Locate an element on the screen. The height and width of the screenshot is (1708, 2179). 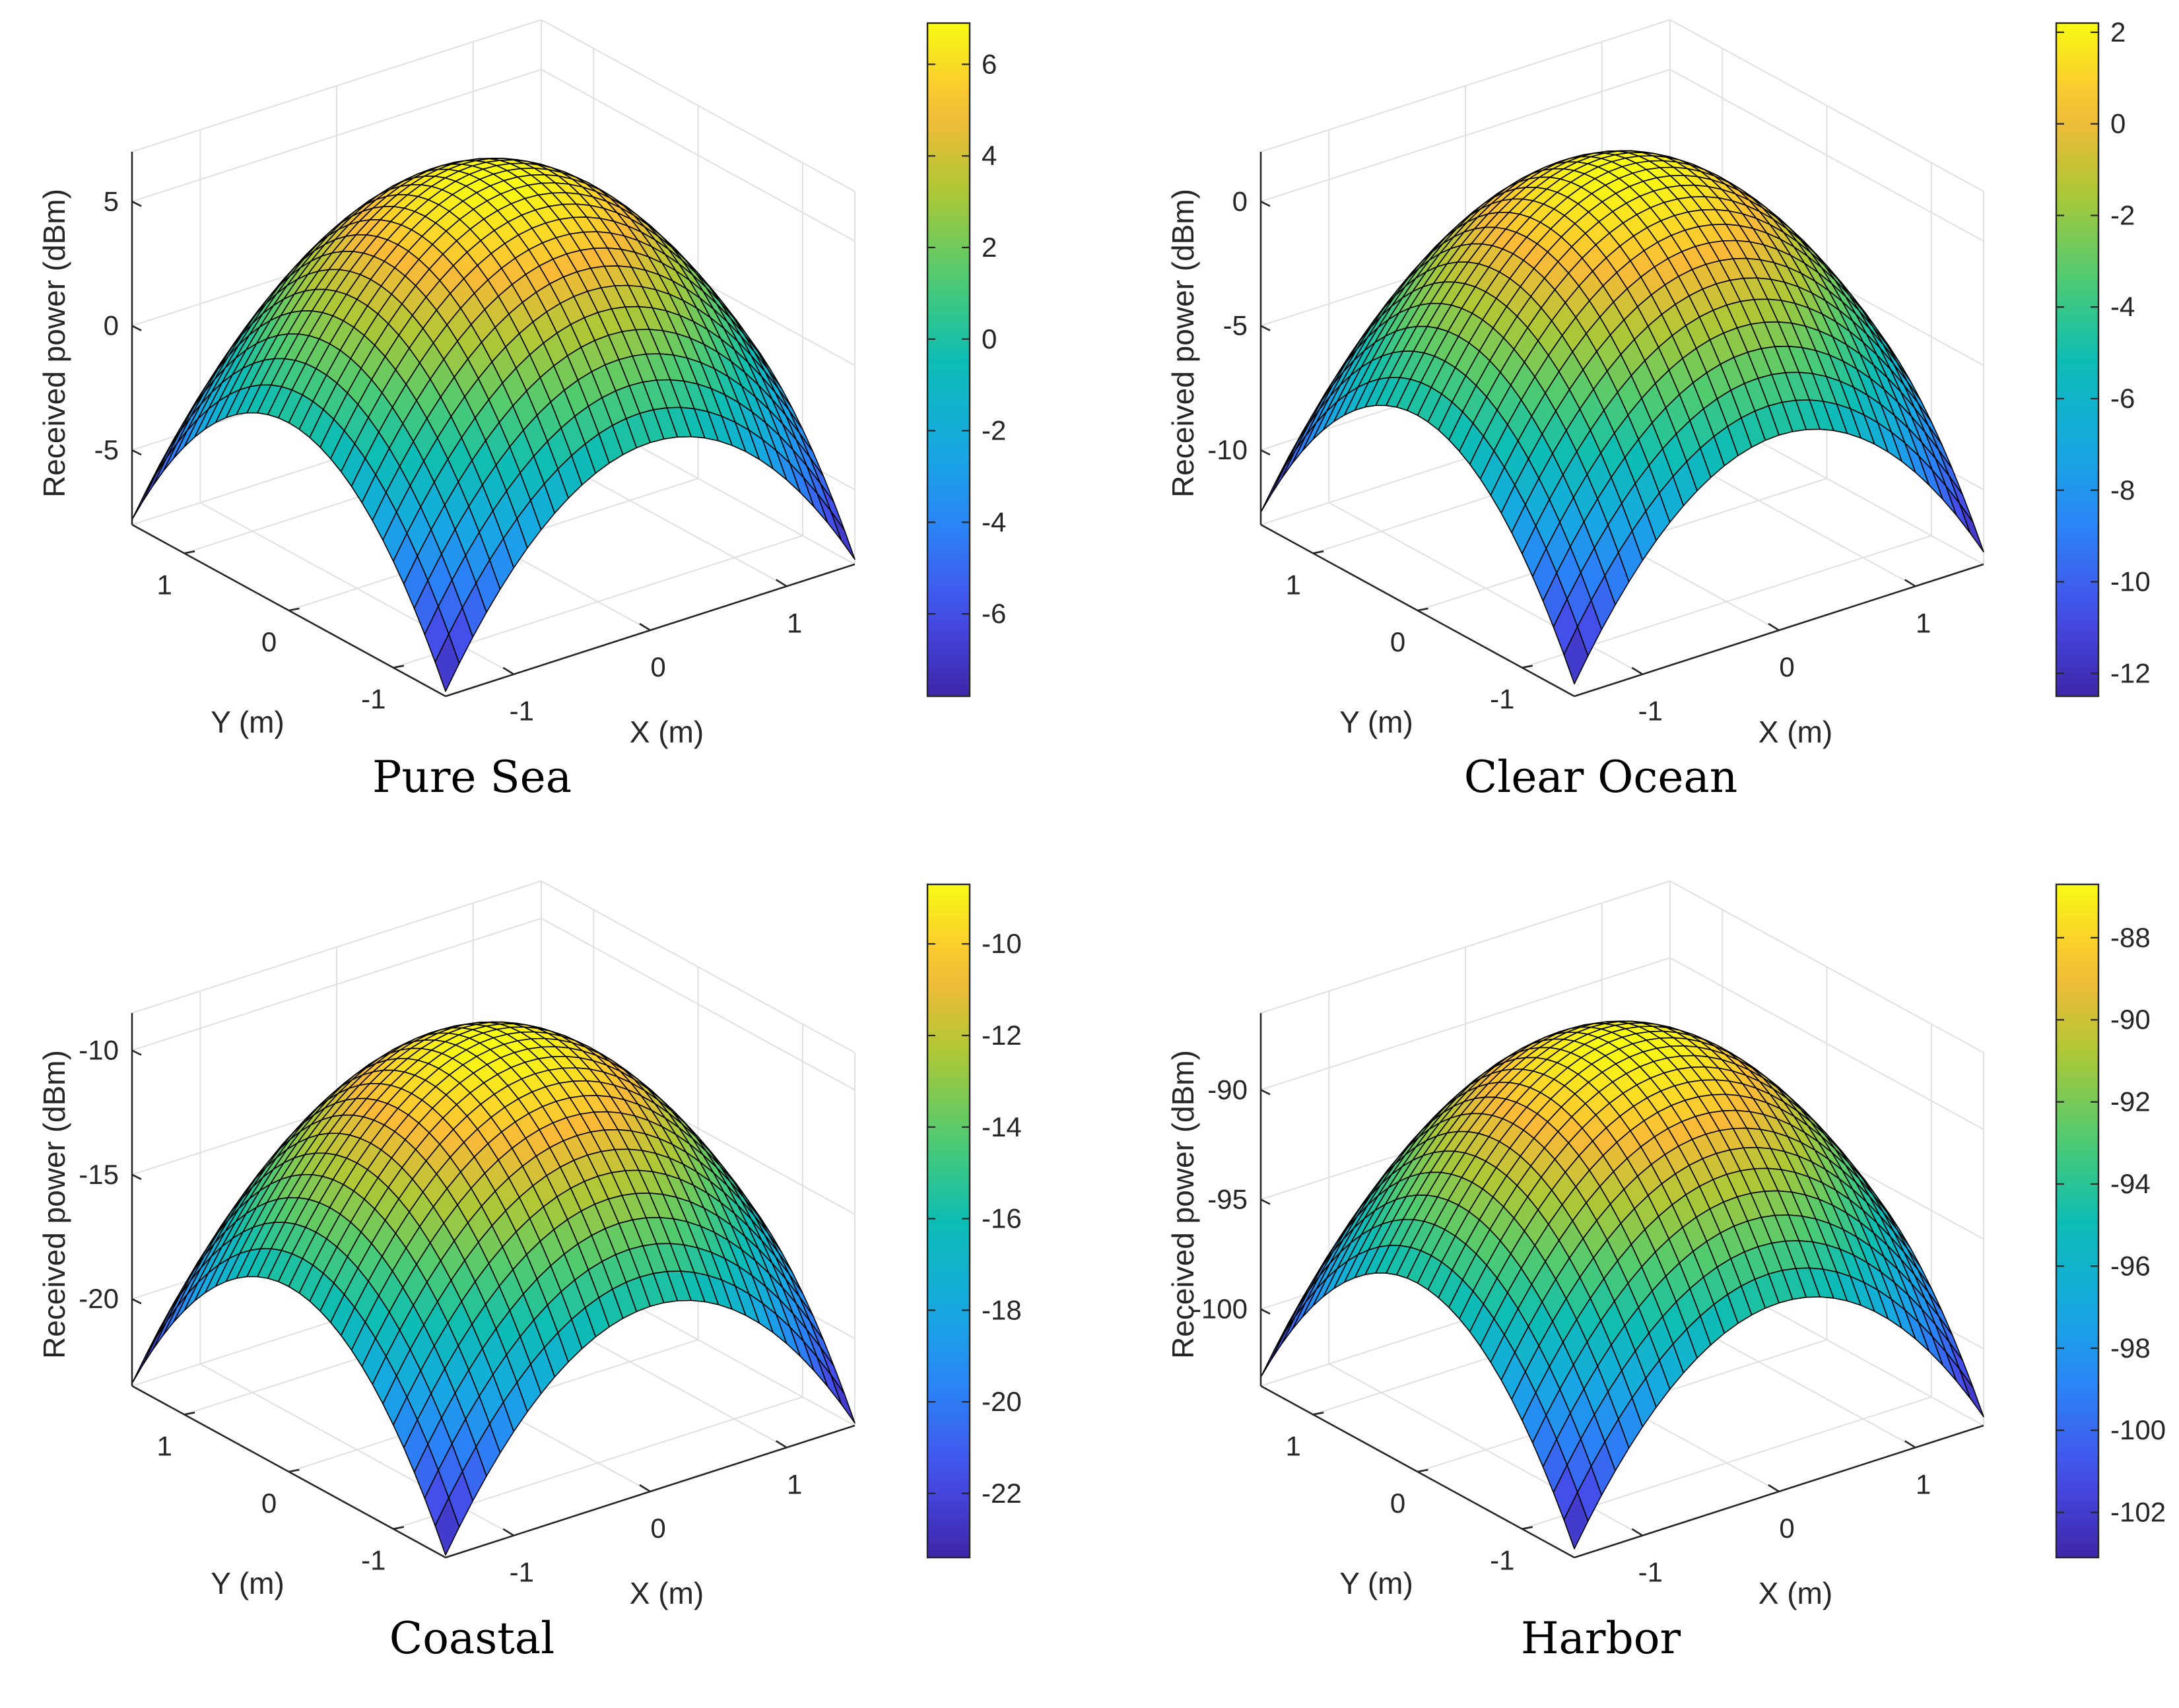
colorbar-tick-label: 6 is located at coordinates (989, 63).